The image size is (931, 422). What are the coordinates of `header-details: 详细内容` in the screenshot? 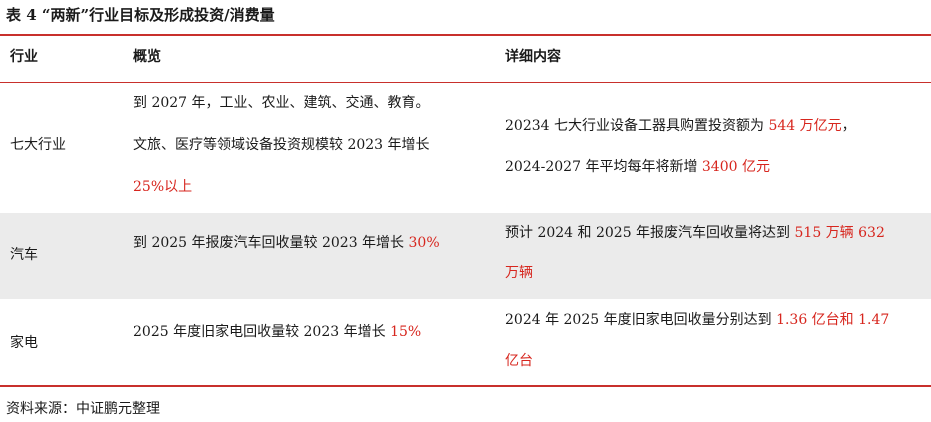 It's located at (533, 57).